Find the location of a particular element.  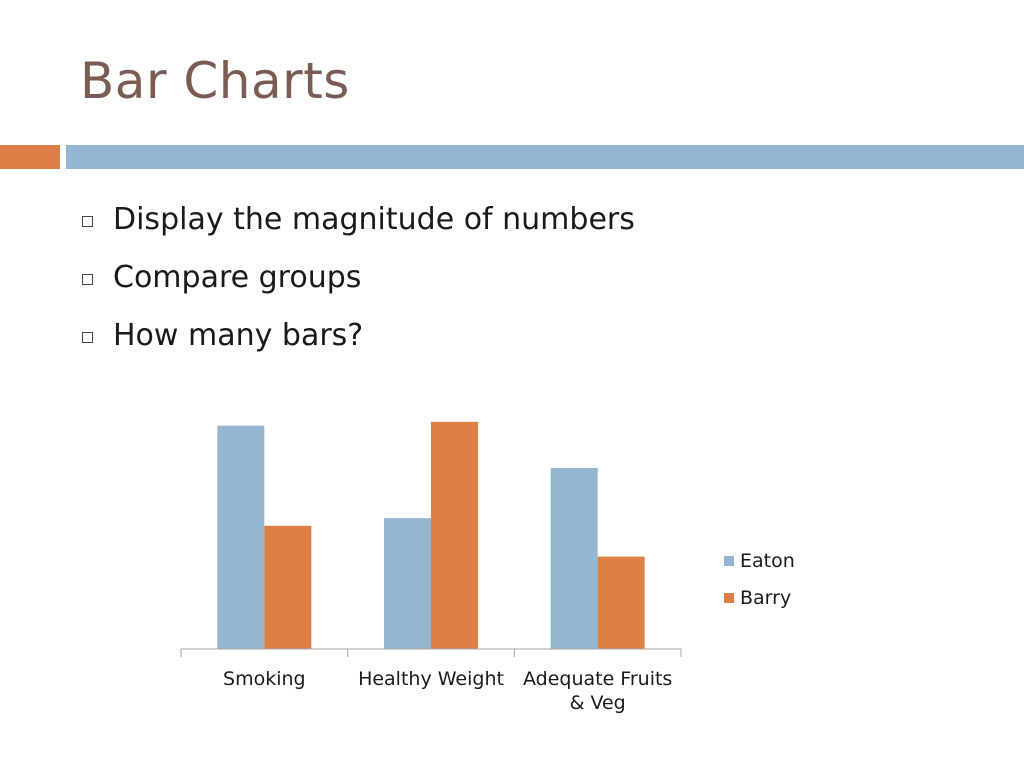

accent-band-right is located at coordinates (545, 157).